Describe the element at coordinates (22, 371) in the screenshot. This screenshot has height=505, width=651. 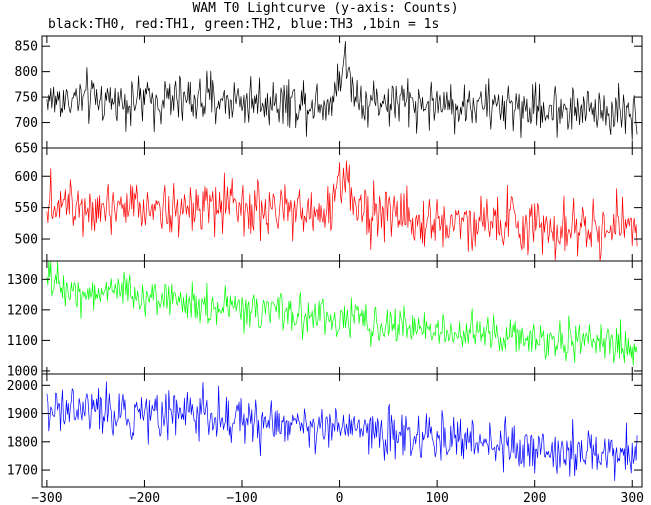
I see `y-tick-label: 1000` at that location.